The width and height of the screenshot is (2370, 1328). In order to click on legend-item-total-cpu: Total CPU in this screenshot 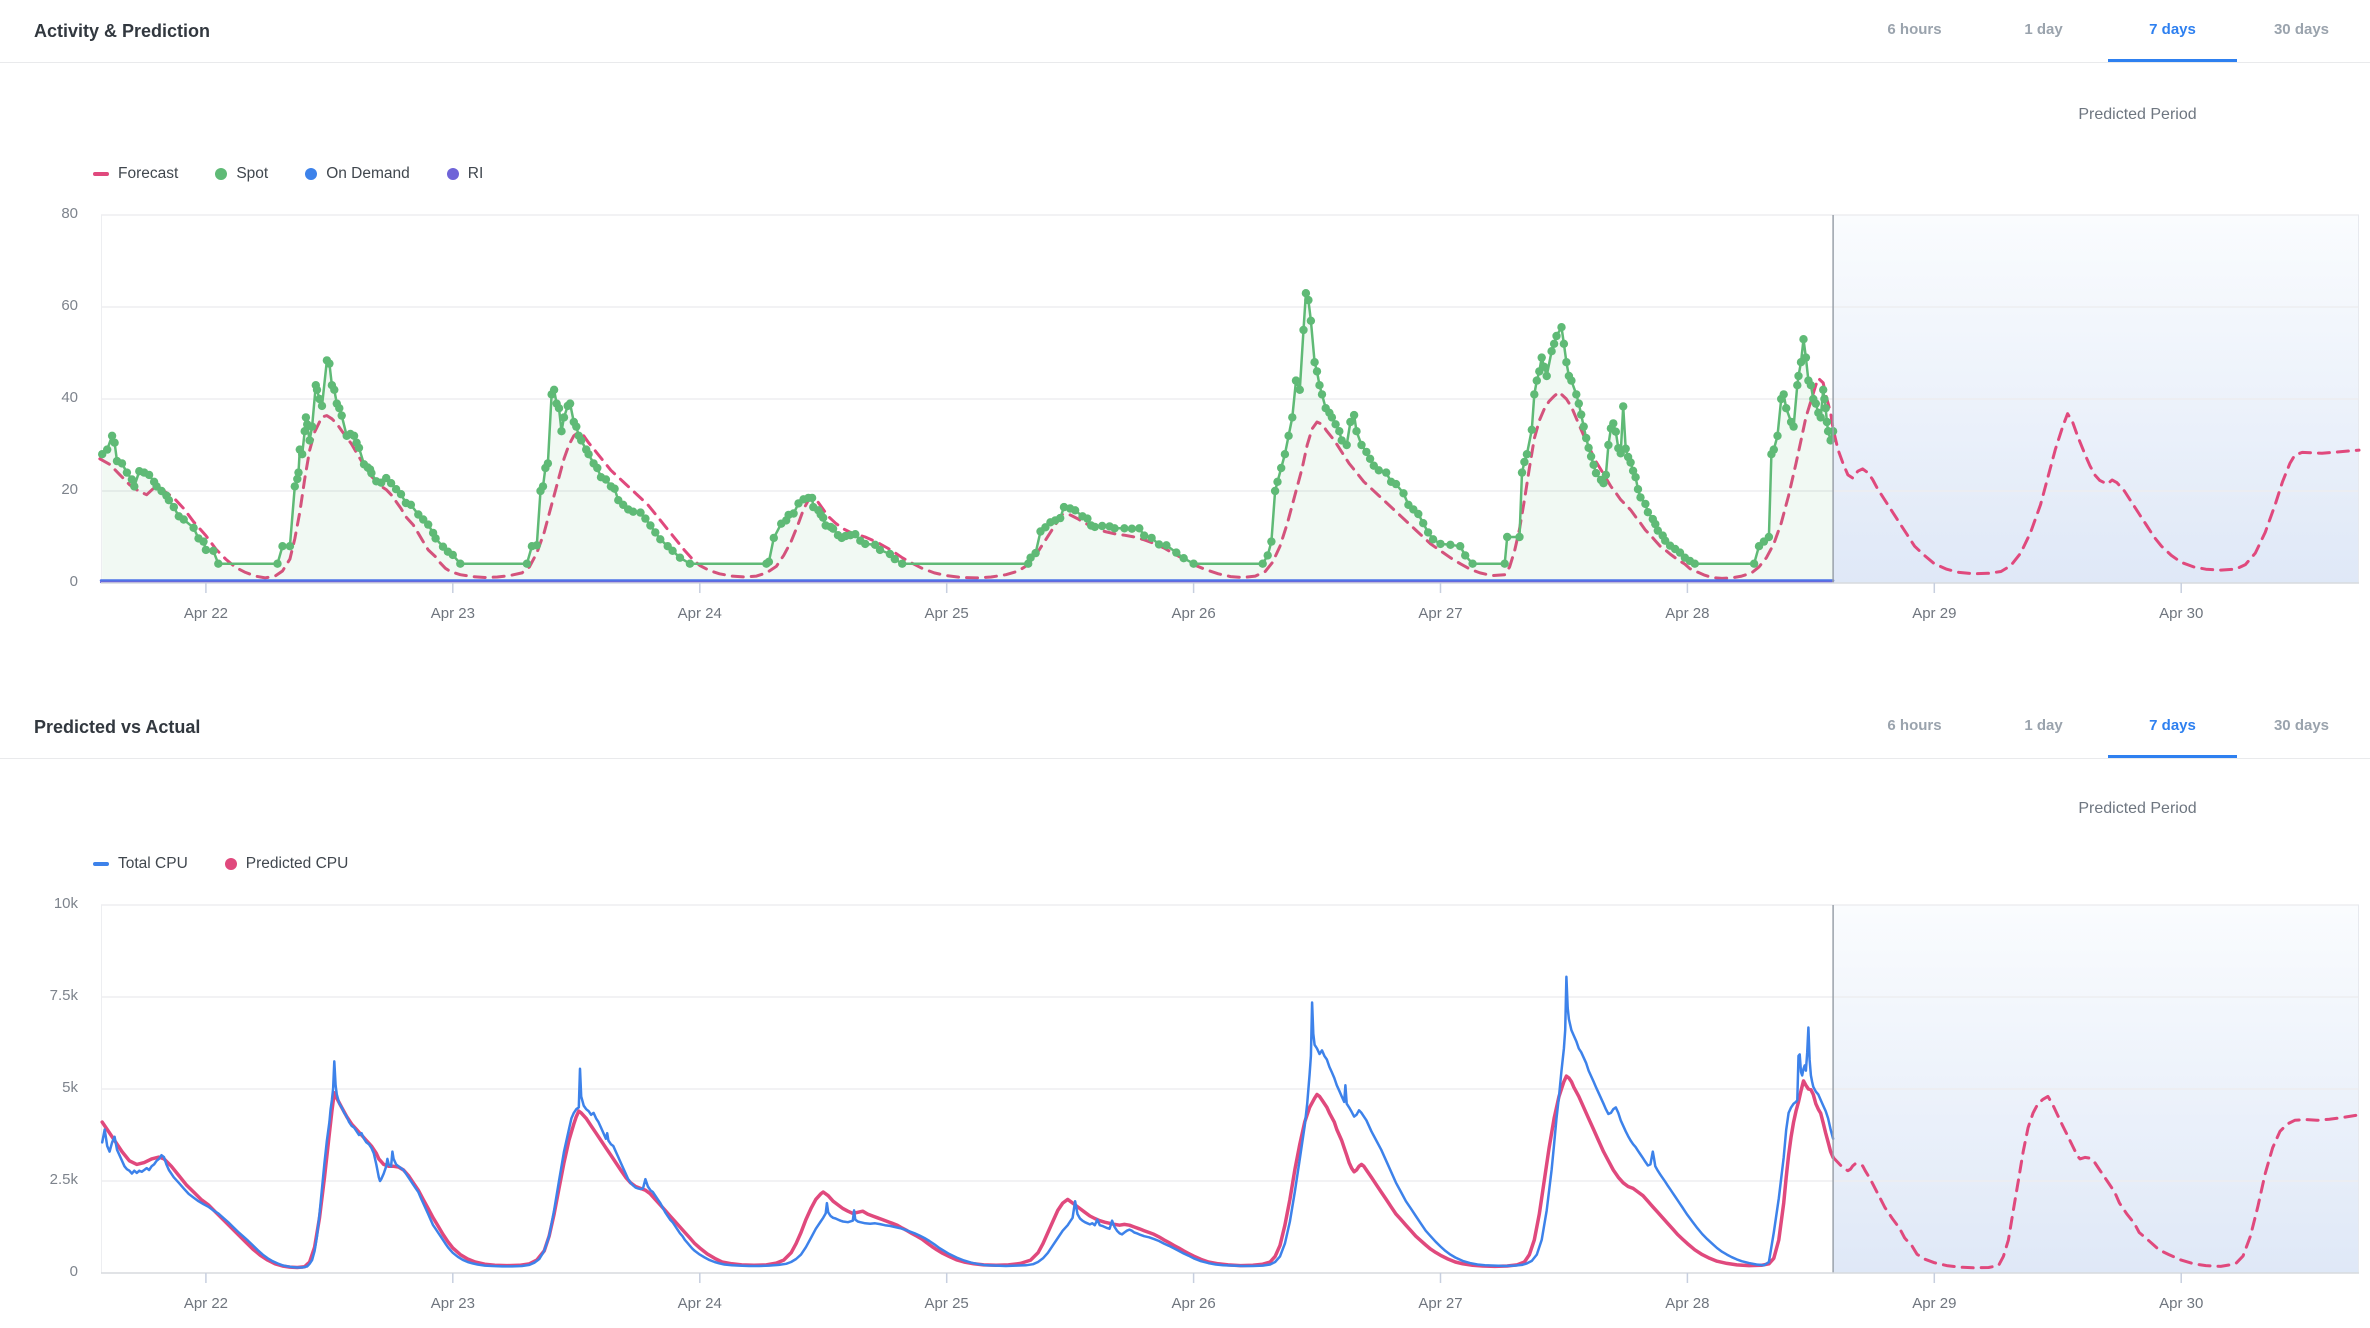, I will do `click(140, 864)`.